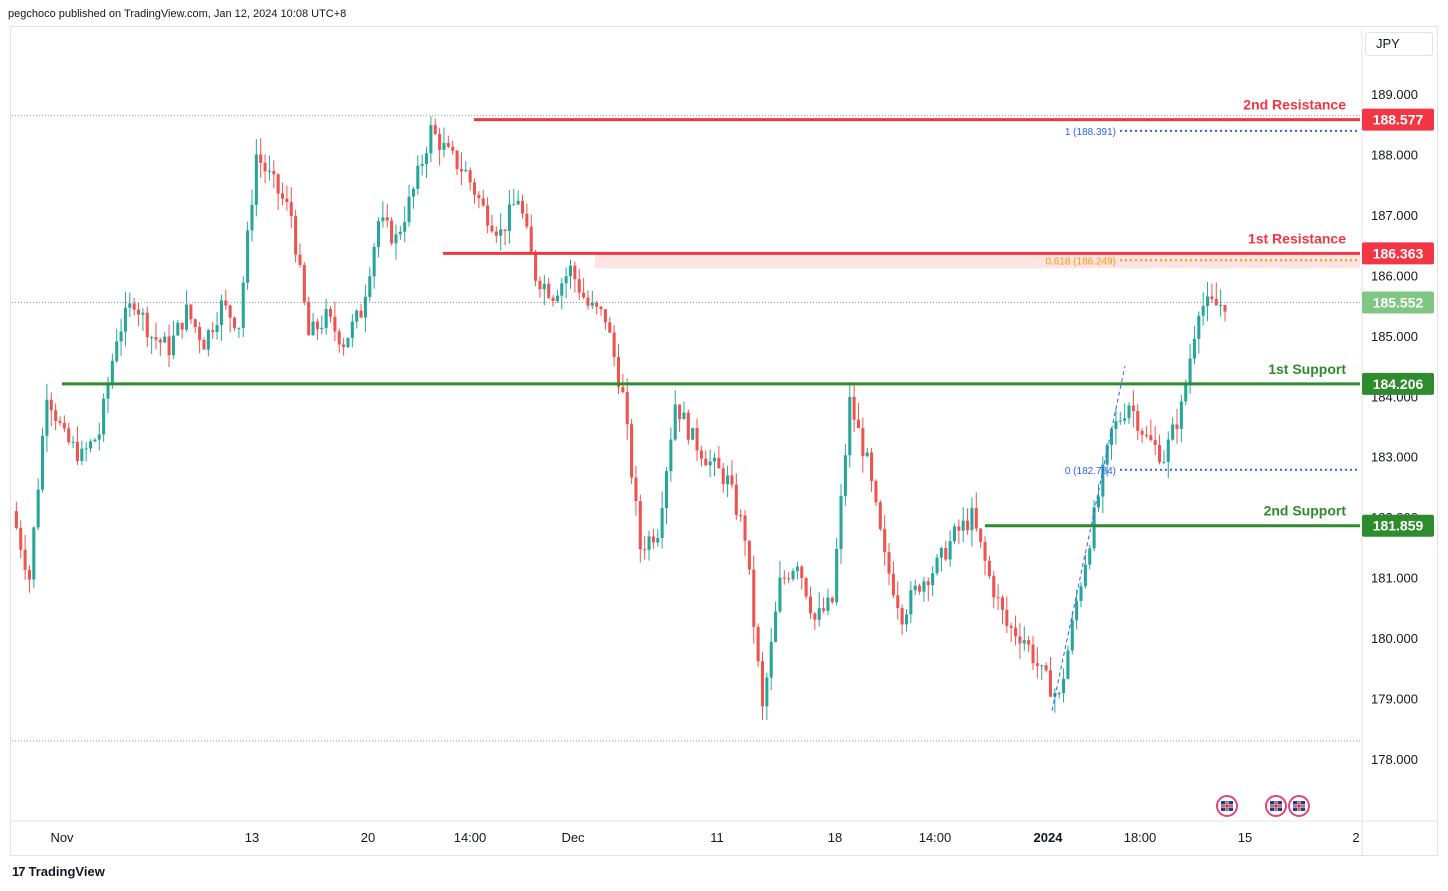 This screenshot has width=1448, height=891. I want to click on support-badge-text: 184.206, so click(1398, 384).